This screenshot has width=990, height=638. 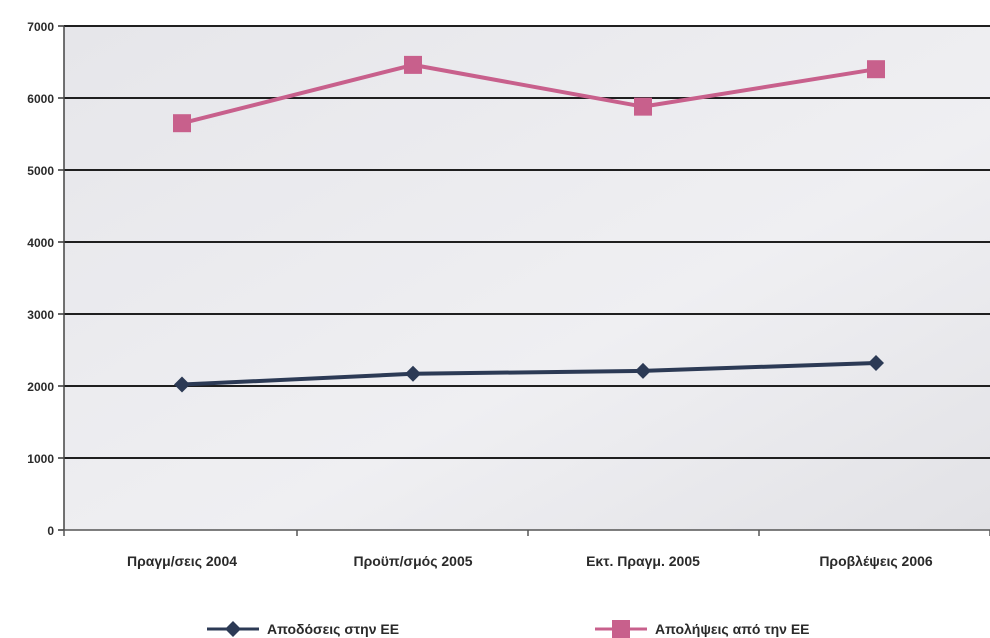 What do you see at coordinates (40, 171) in the screenshot?
I see `y-tick-label: 5000` at bounding box center [40, 171].